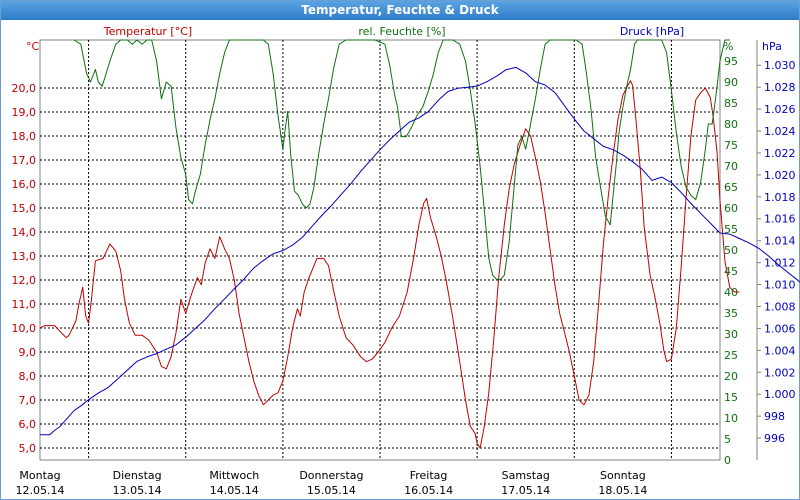  What do you see at coordinates (526, 475) in the screenshot?
I see `day-label: Samstag` at bounding box center [526, 475].